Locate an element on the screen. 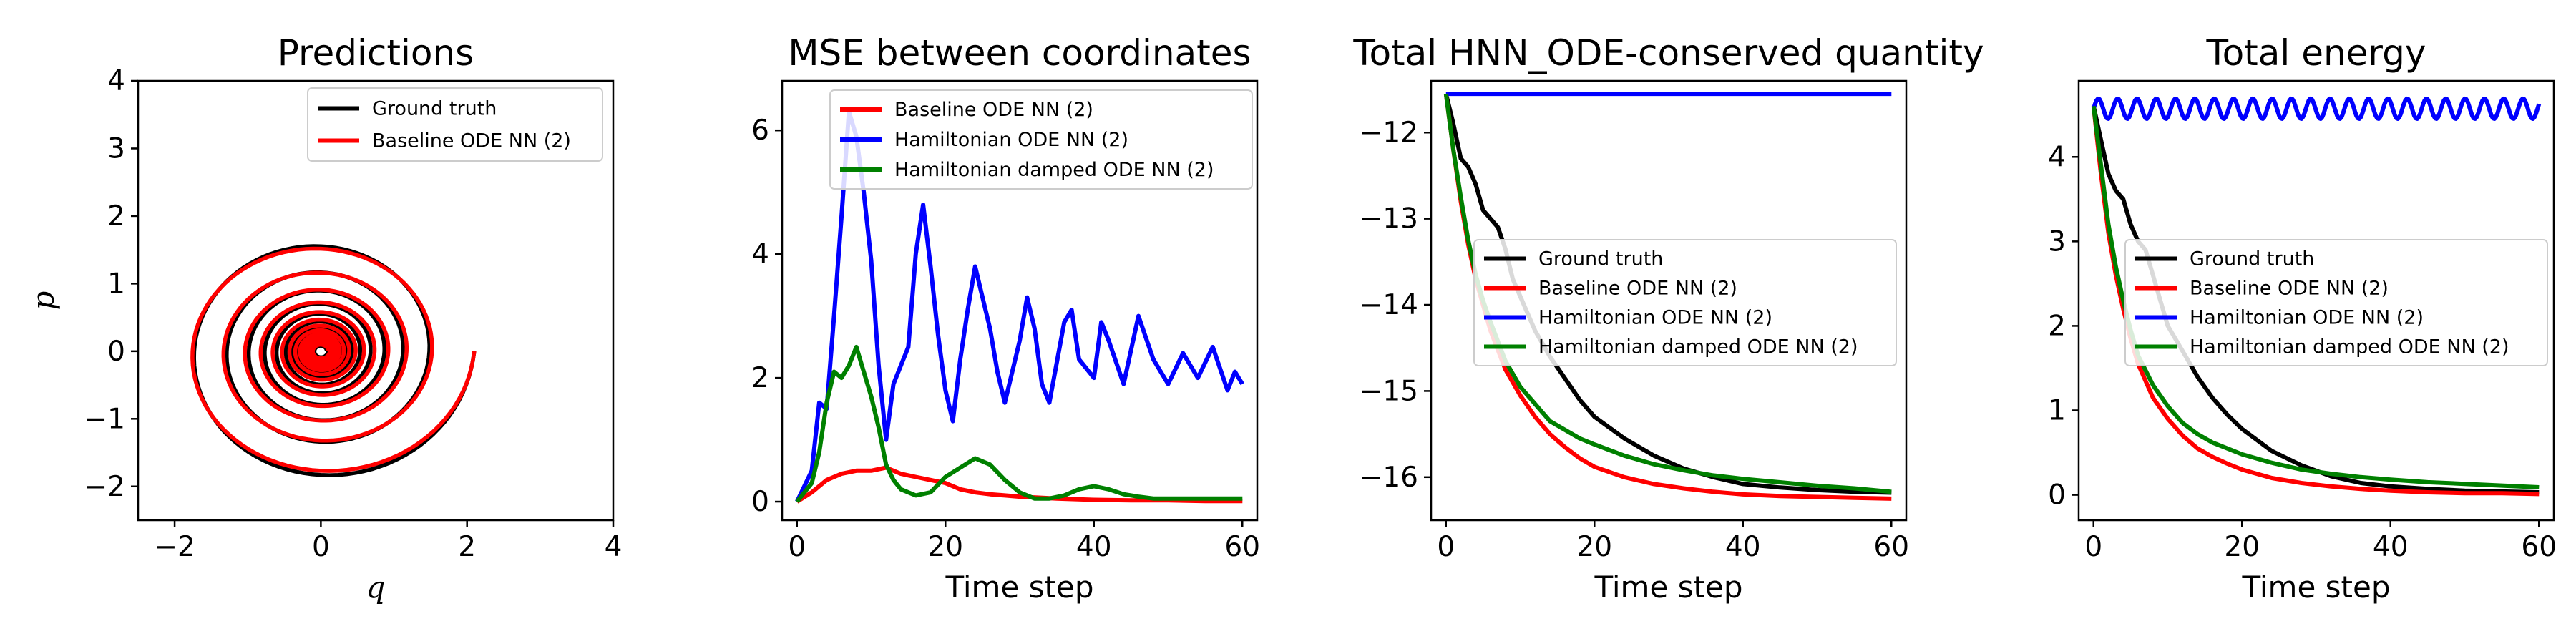  y-tick-label: −2 is located at coordinates (105, 487).